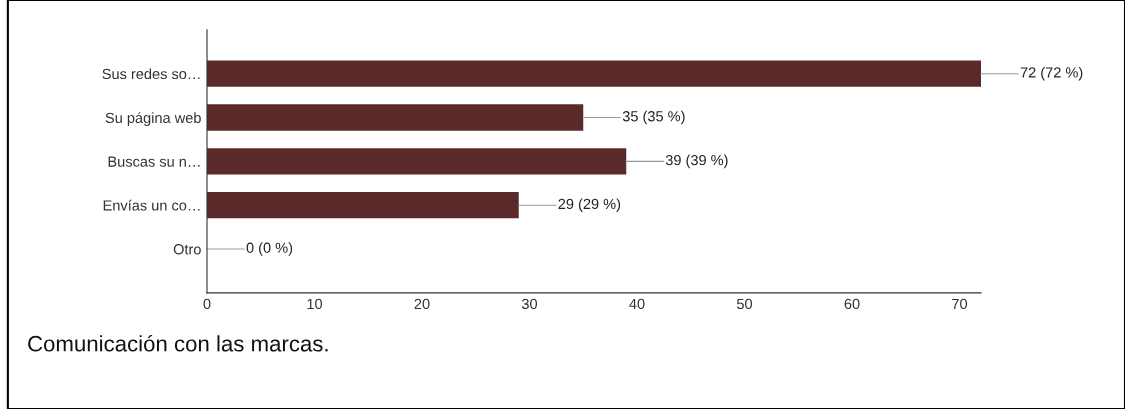 The height and width of the screenshot is (409, 1125). Describe the element at coordinates (637, 304) in the screenshot. I see `x-tick-label: 40` at that location.